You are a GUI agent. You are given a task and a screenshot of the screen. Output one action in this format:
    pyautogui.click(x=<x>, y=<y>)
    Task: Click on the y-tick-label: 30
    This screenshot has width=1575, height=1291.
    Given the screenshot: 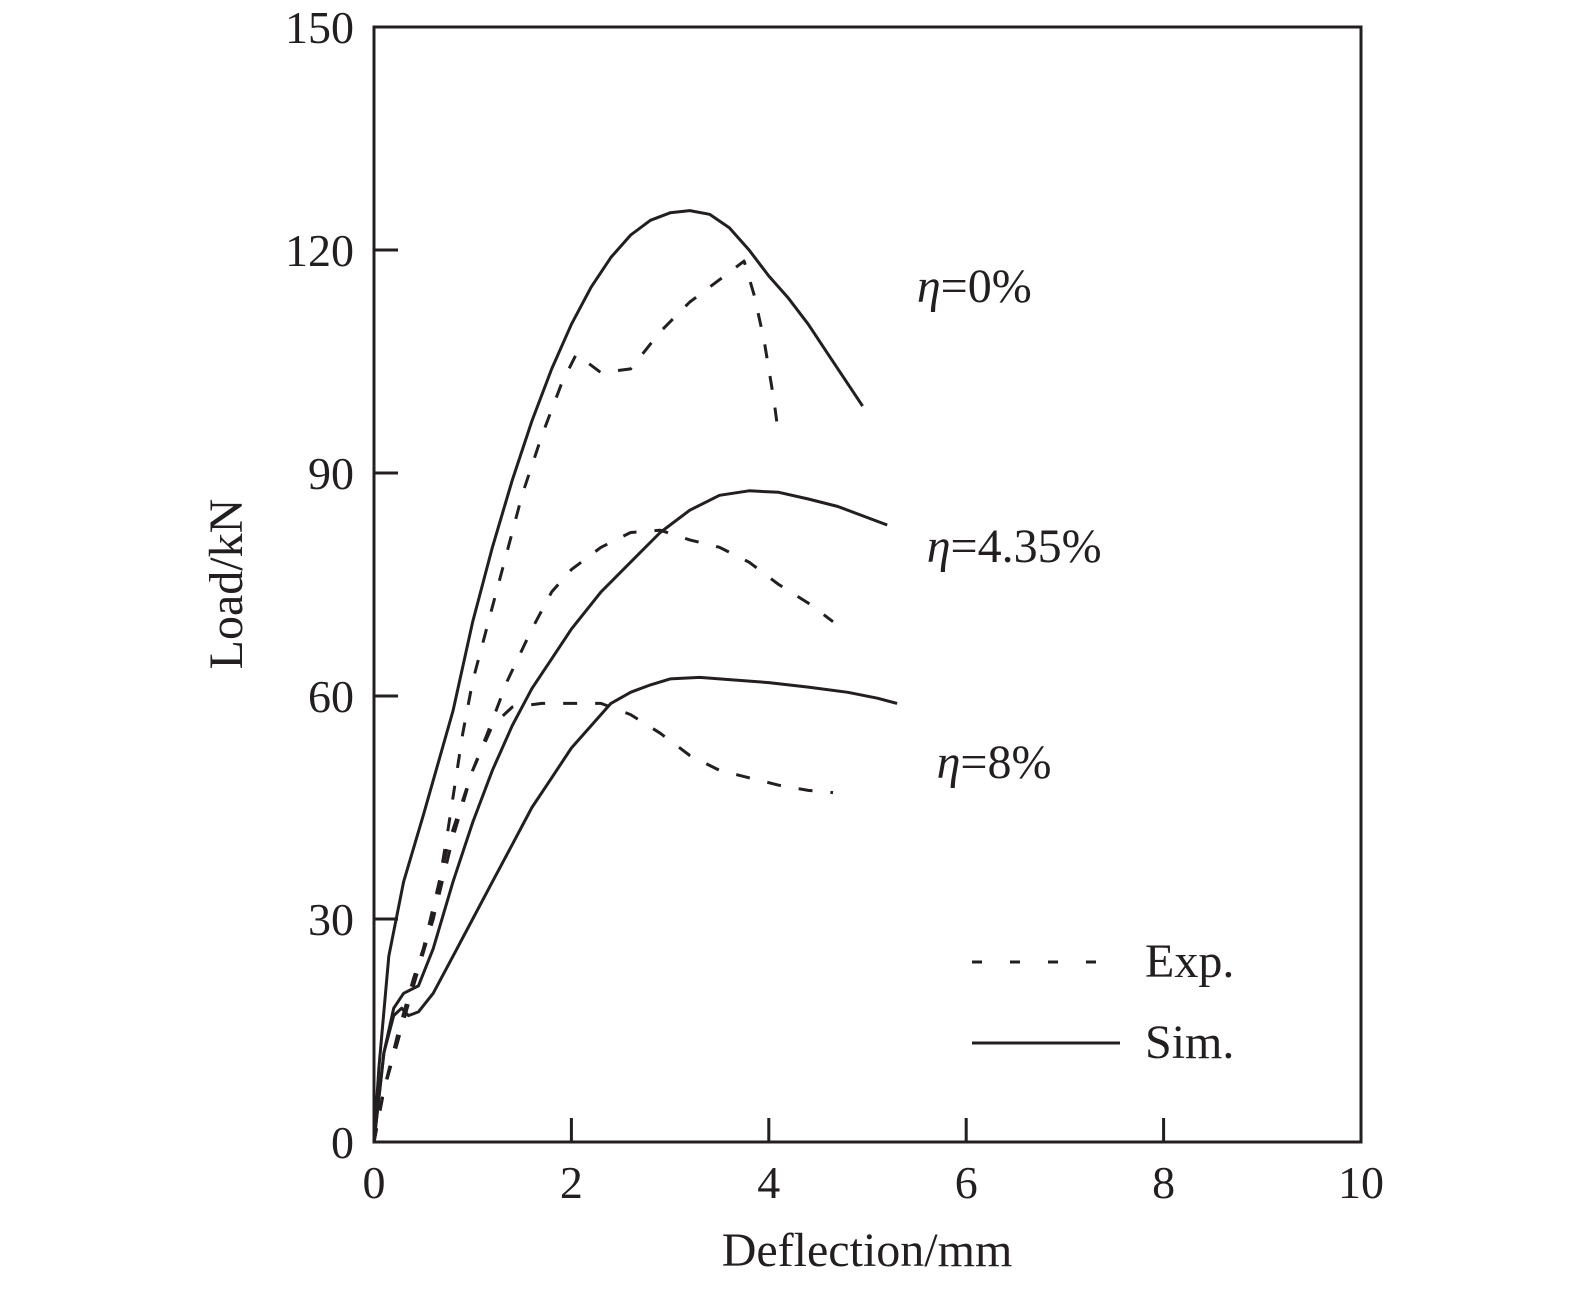 What is the action you would take?
    pyautogui.click(x=331, y=919)
    